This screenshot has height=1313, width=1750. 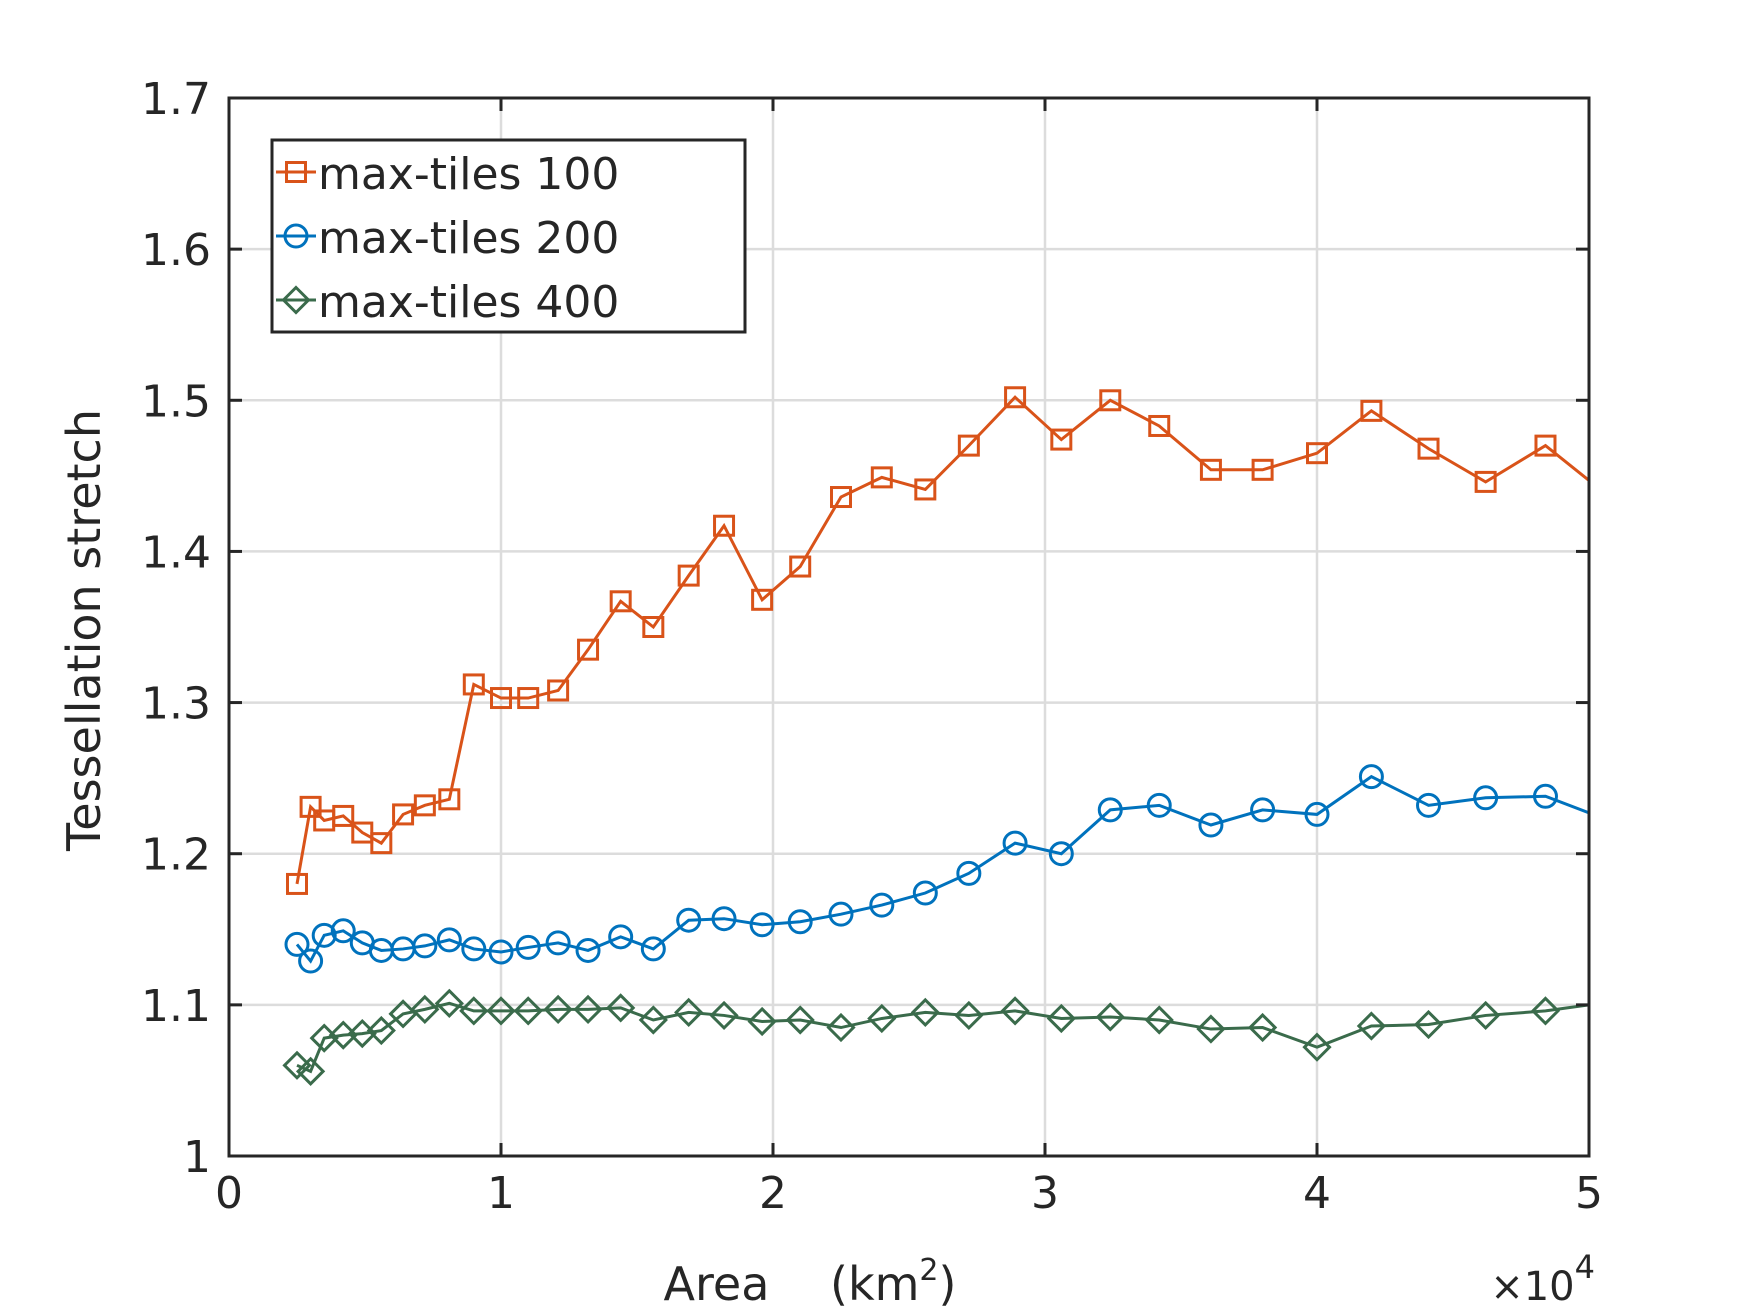 I want to click on x-tick-label: 4, so click(x=1317, y=1193).